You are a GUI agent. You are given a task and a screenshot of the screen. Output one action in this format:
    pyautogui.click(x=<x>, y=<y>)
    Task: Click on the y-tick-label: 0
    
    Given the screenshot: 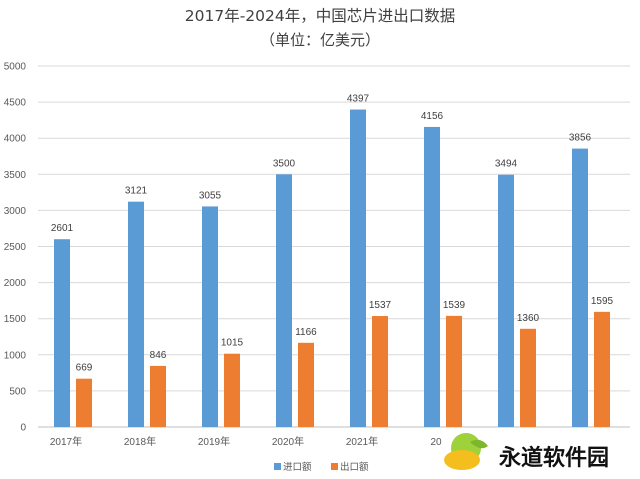 What is the action you would take?
    pyautogui.click(x=23, y=428)
    